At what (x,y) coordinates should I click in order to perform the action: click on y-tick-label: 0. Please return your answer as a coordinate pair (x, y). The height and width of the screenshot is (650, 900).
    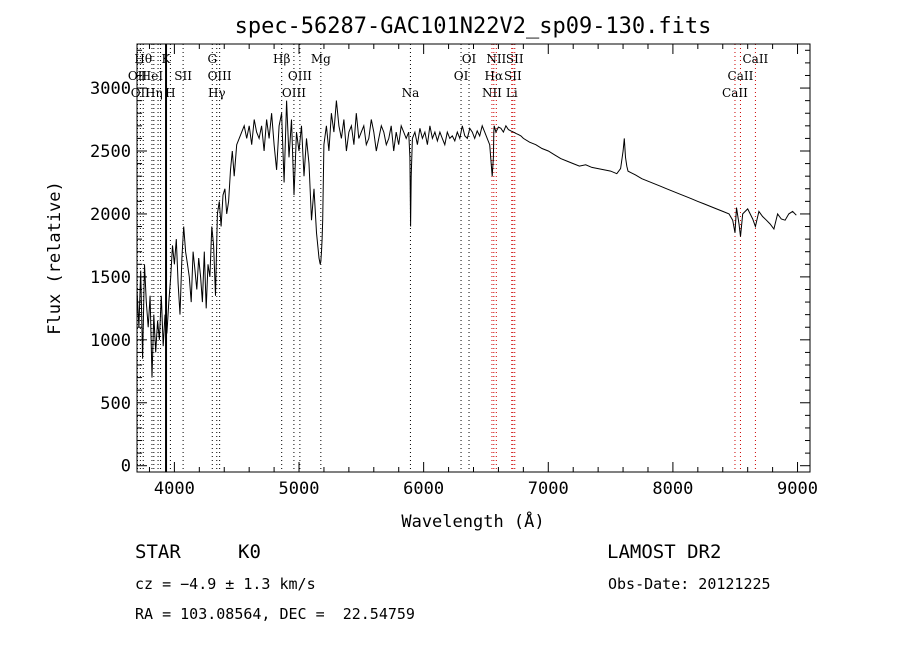
    Looking at the image, I should click on (126, 467).